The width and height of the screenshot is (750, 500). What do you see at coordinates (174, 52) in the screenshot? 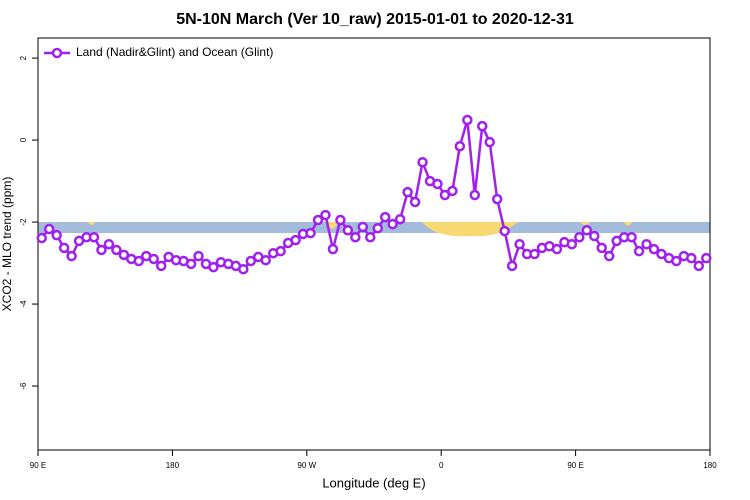
I see `legend-label: Land (Nadir&Glint) and Ocean (Glint)` at bounding box center [174, 52].